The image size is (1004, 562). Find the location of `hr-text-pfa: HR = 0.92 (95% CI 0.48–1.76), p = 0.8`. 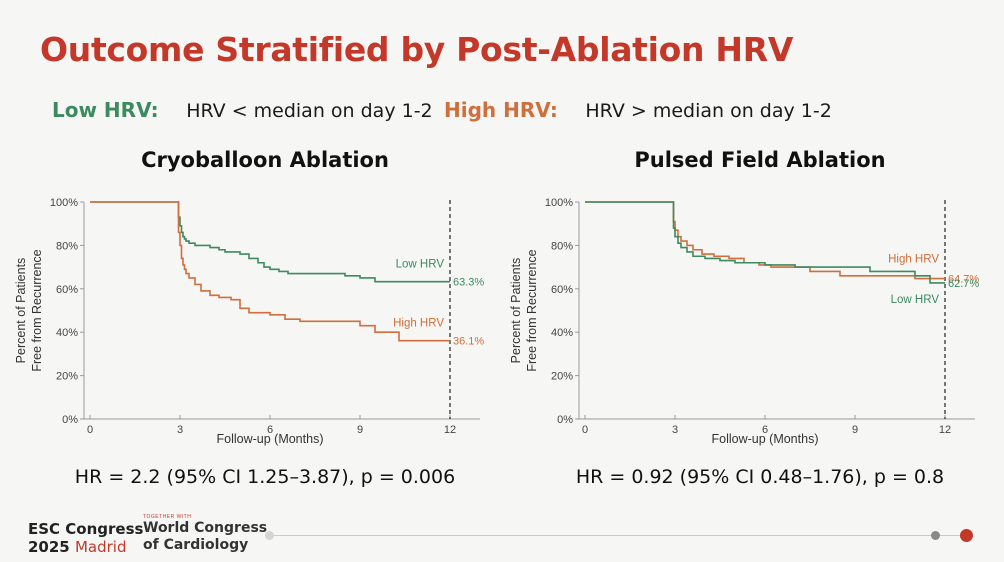

hr-text-pfa: HR = 0.92 (95% CI 0.48–1.76), p = 0.8 is located at coordinates (760, 477).